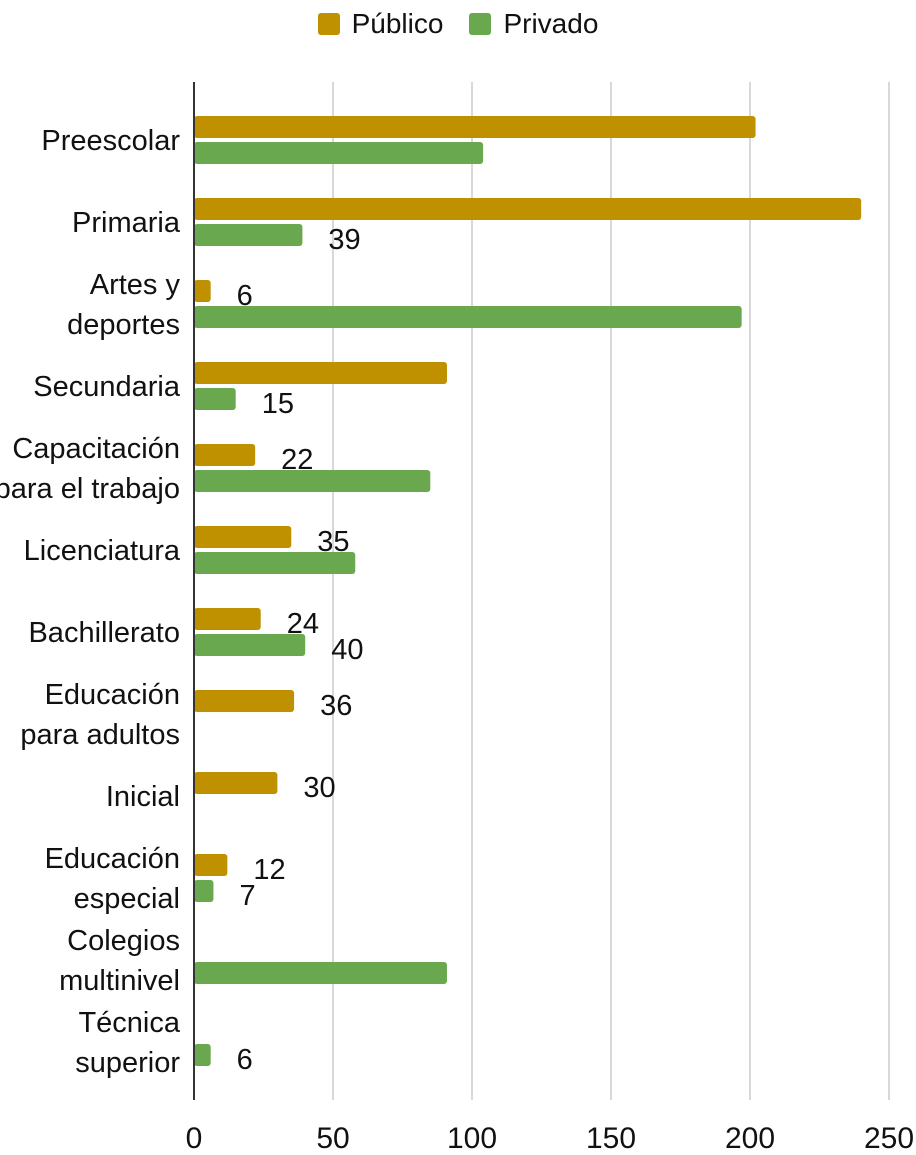  Describe the element at coordinates (550, 1138) in the screenshot. I see `x-tick-labels: 0 50 100 150 200 250` at that location.